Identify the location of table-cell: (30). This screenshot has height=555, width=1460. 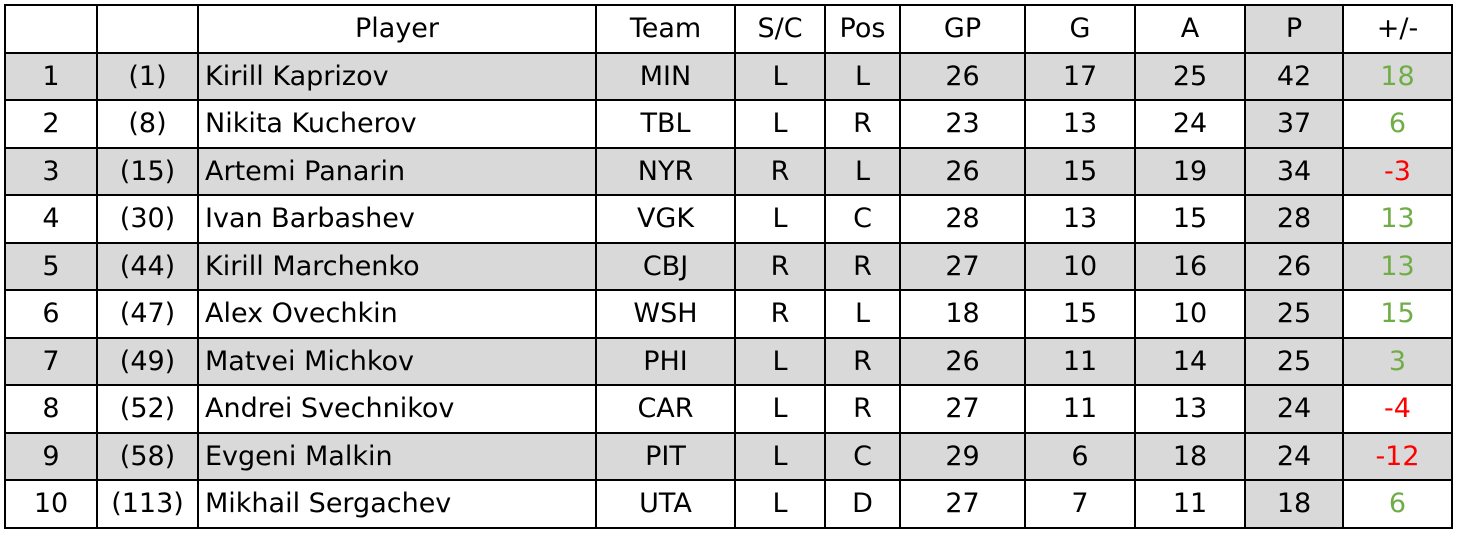
(147, 219).